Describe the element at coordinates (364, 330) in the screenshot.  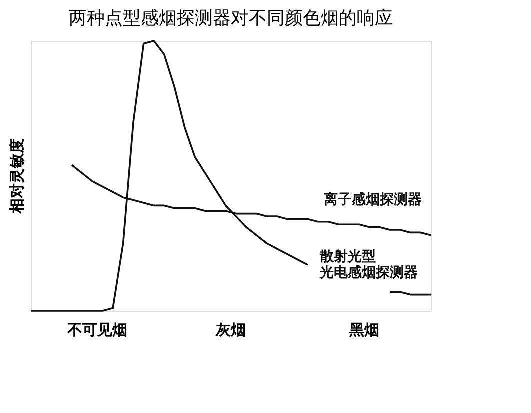
I see `text: 黑烟` at that location.